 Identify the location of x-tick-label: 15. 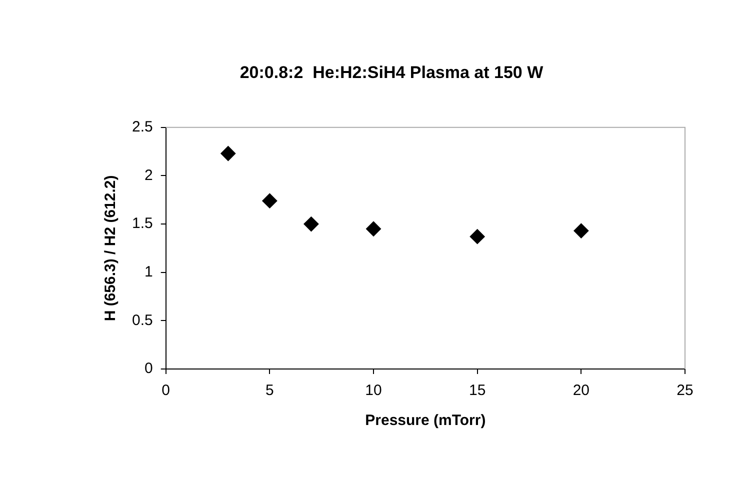
(477, 391).